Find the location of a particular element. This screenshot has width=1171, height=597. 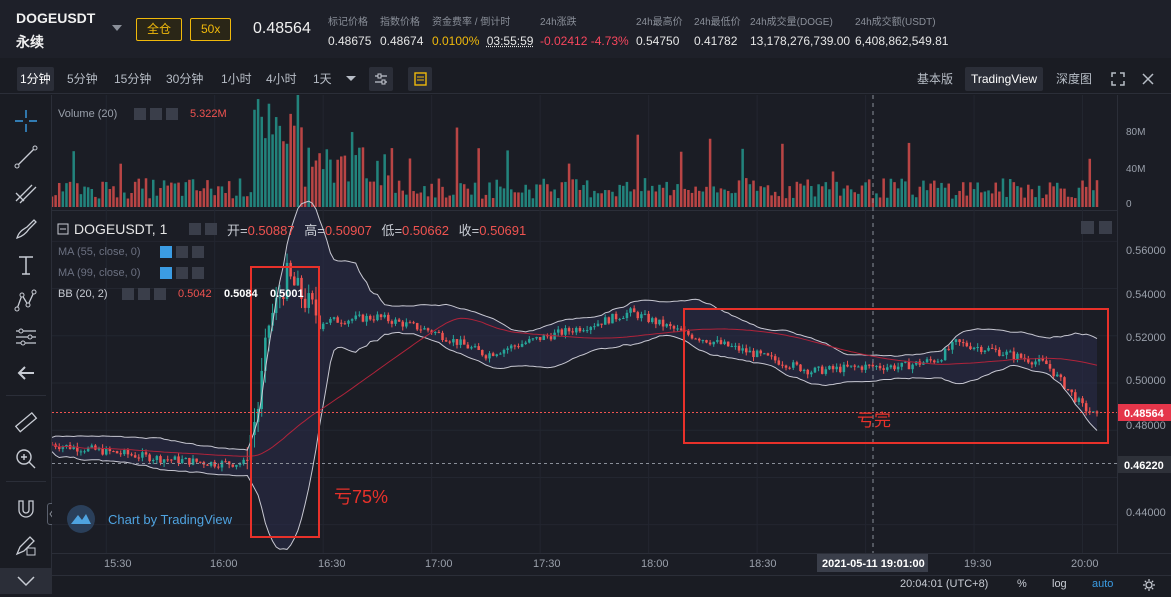

notes-button is located at coordinates (420, 79).